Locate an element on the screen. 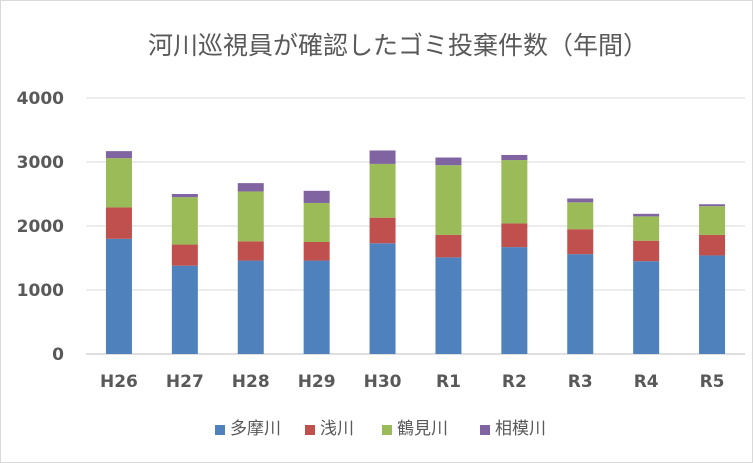  x-tick-label: H30 is located at coordinates (383, 382).